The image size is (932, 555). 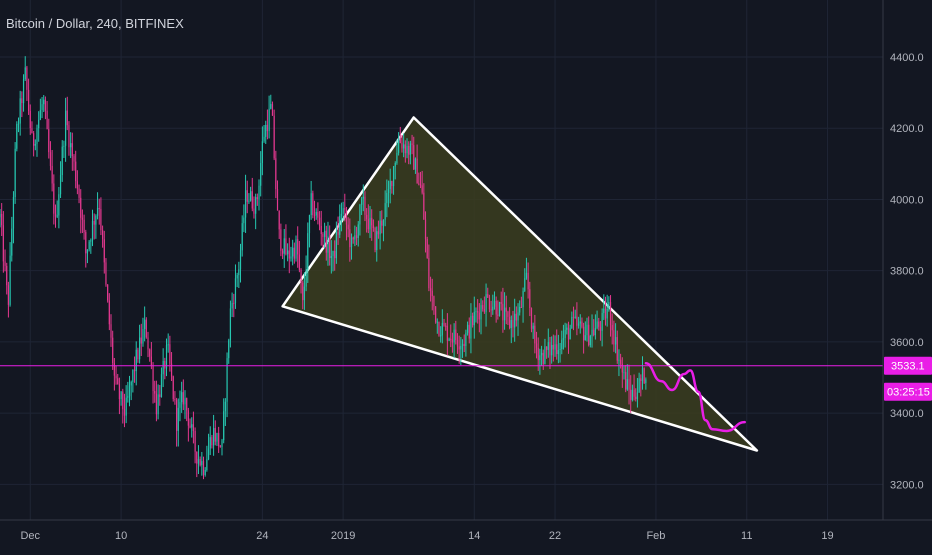 I want to click on symbol-name: Bitcoin / Dollar, so click(x=48, y=23).